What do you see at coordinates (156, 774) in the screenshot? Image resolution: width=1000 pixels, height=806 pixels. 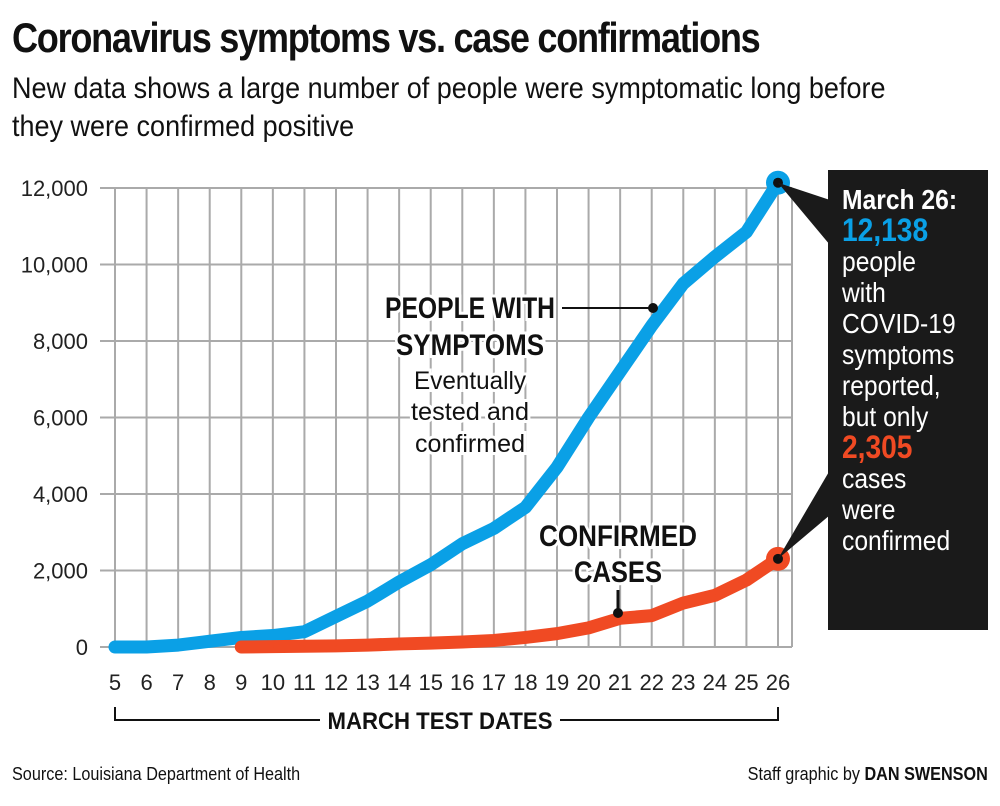 I see `source-note: Source: Louisiana Department of Health` at bounding box center [156, 774].